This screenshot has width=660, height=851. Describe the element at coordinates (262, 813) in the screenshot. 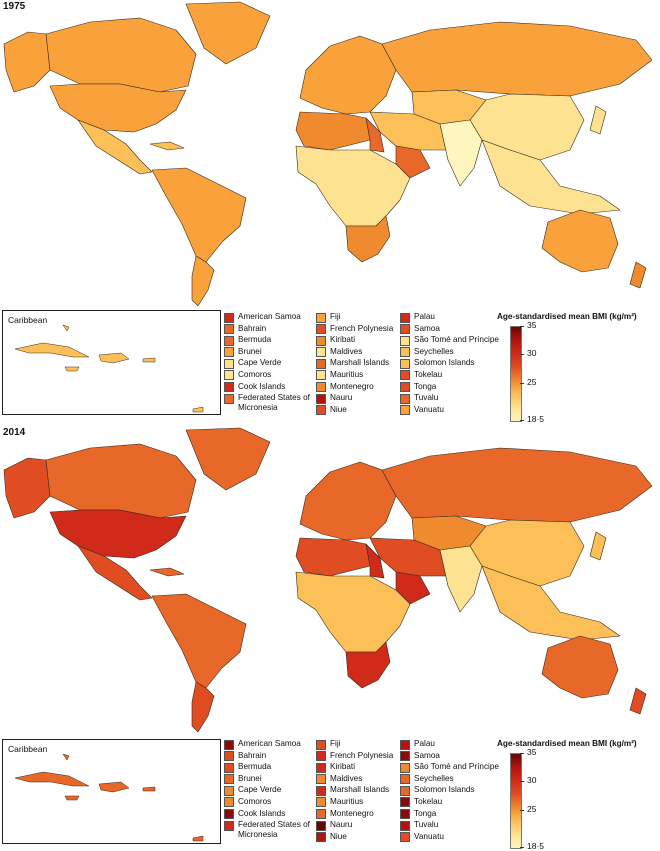

I see `legend-label: Cook Islands` at that location.